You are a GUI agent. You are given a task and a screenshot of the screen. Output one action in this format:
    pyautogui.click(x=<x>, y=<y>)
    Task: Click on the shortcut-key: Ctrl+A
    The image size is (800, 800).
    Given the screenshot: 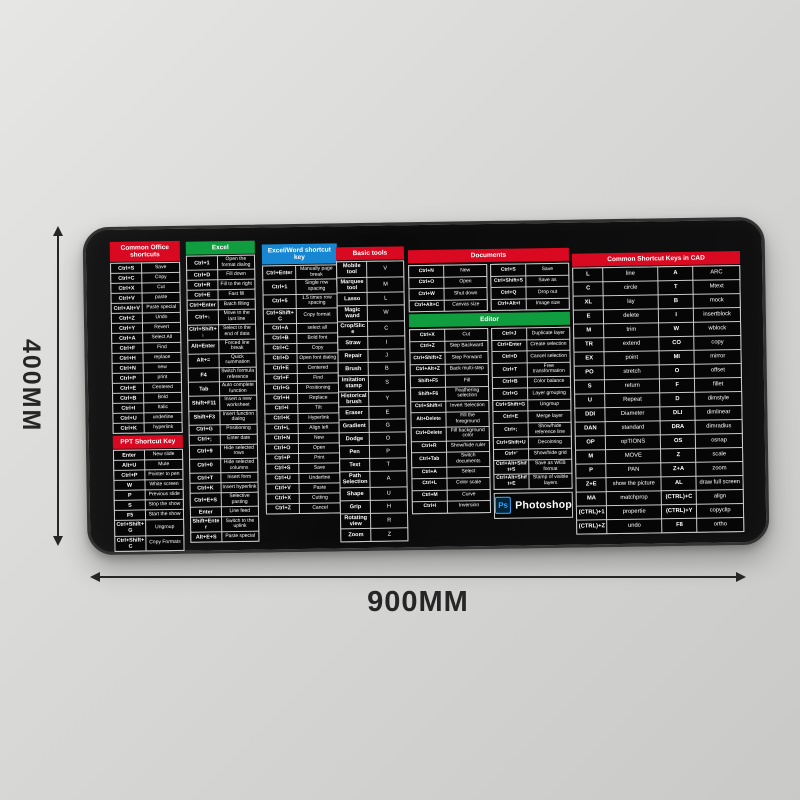 What is the action you would take?
    pyautogui.click(x=127, y=338)
    